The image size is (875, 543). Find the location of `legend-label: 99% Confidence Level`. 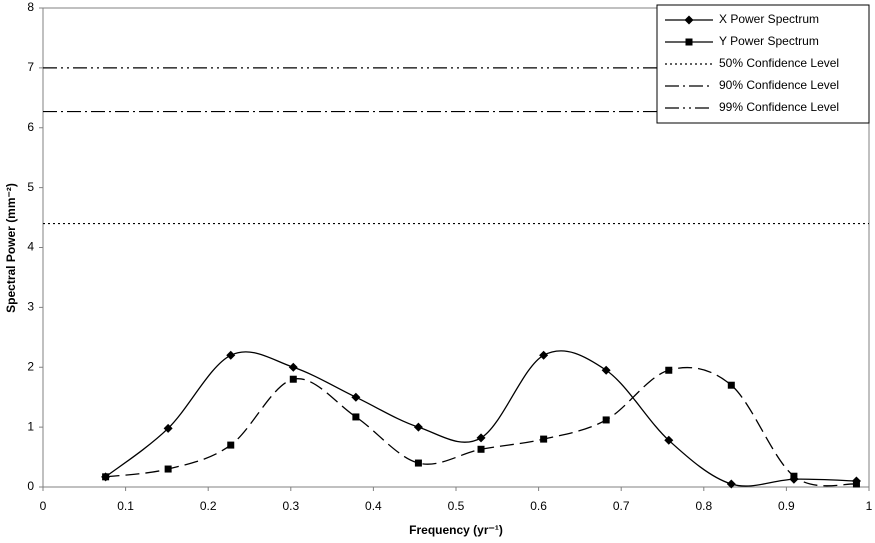

legend-label: 99% Confidence Level is located at coordinates (779, 107).